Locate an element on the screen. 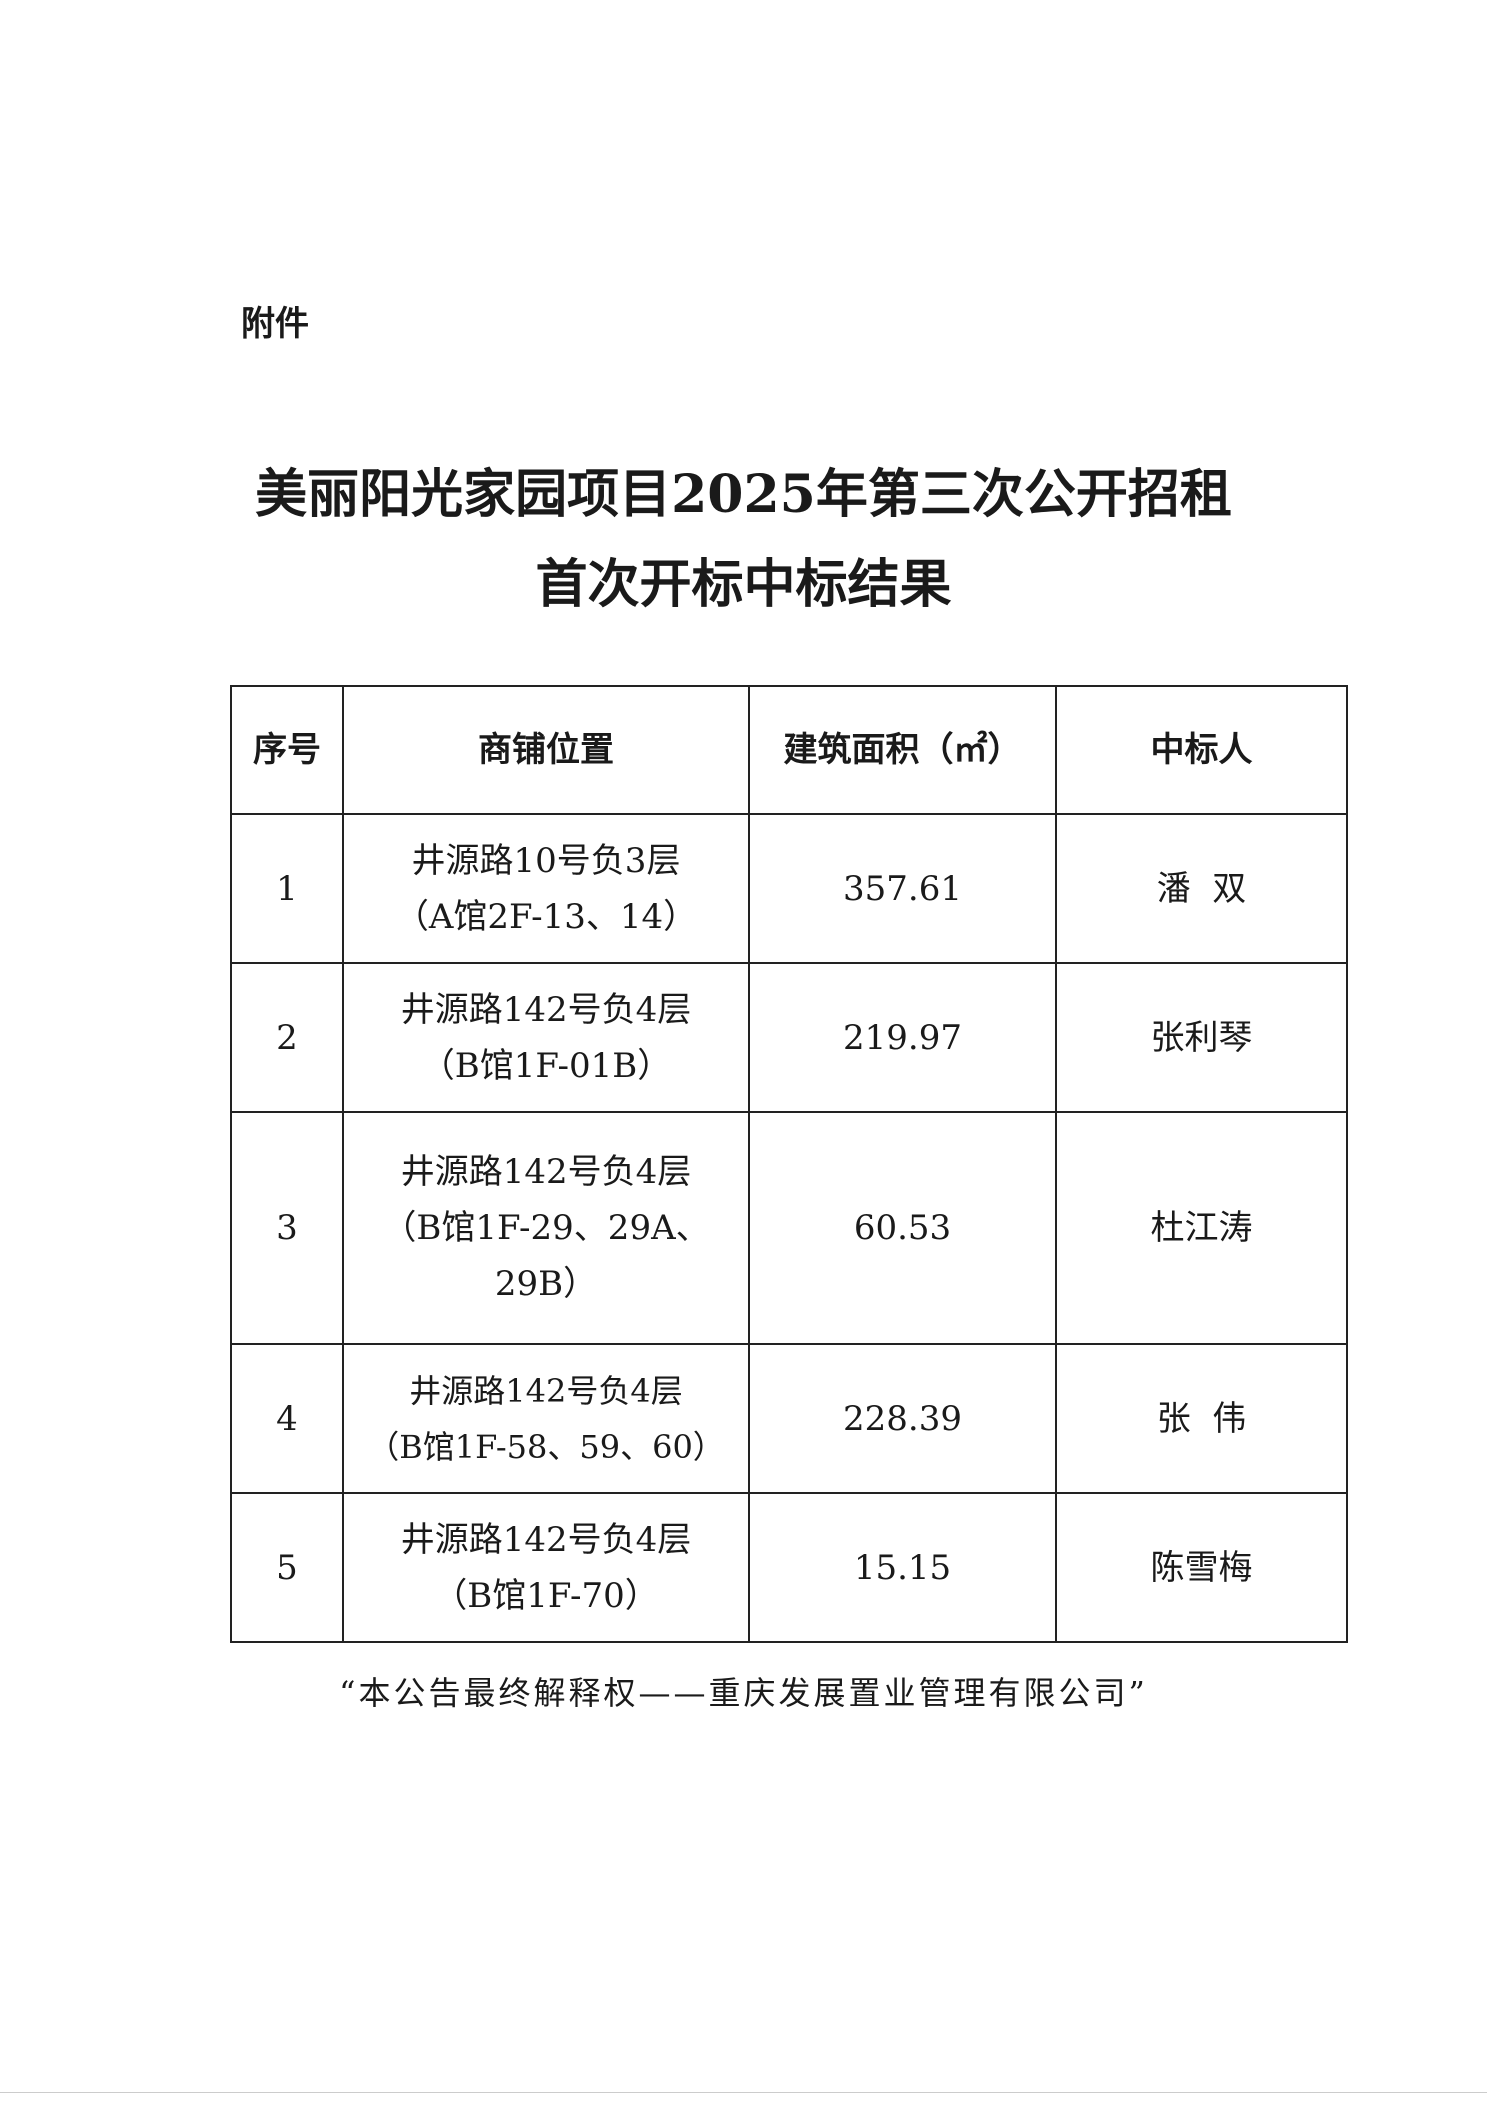 The image size is (1487, 2102). location-line: 井源路10号负3层 is located at coordinates (546, 860).